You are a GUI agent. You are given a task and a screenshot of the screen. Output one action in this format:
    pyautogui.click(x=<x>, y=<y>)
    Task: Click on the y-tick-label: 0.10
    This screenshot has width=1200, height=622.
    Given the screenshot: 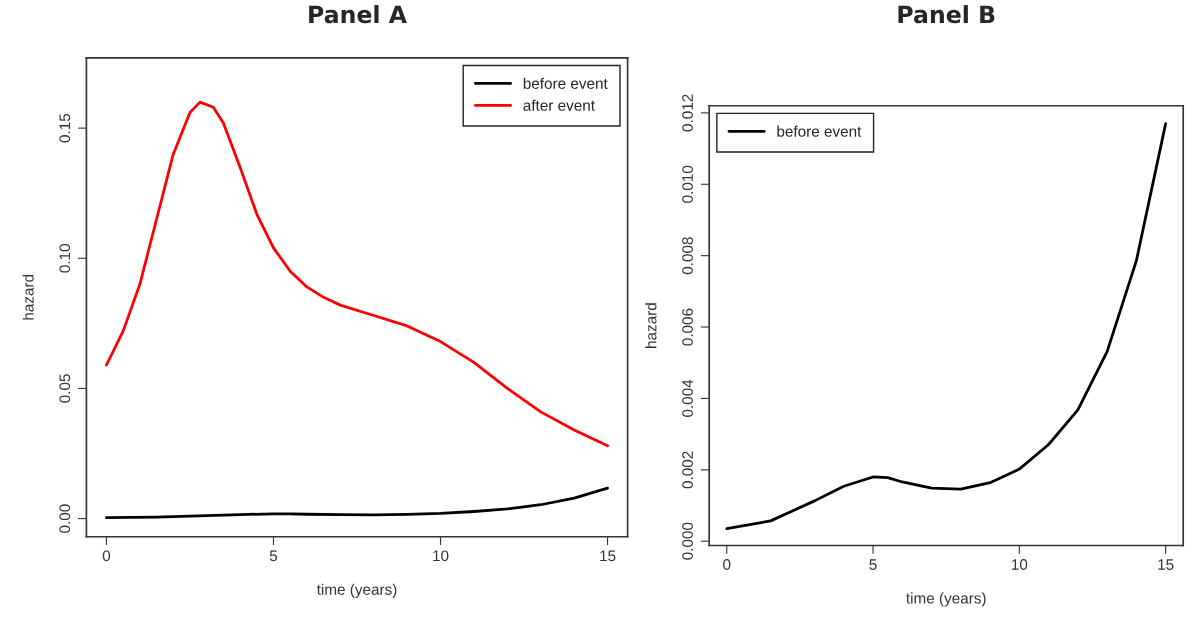 What is the action you would take?
    pyautogui.click(x=65, y=258)
    